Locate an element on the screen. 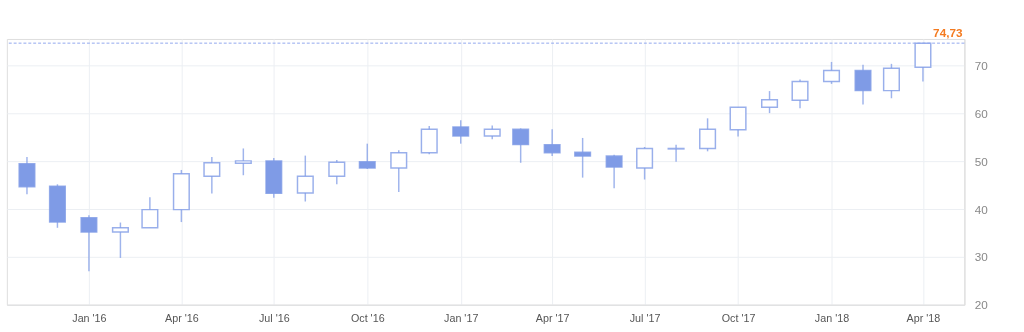 This screenshot has height=332, width=1024. x-tick-label: Jan '16 is located at coordinates (89, 317).